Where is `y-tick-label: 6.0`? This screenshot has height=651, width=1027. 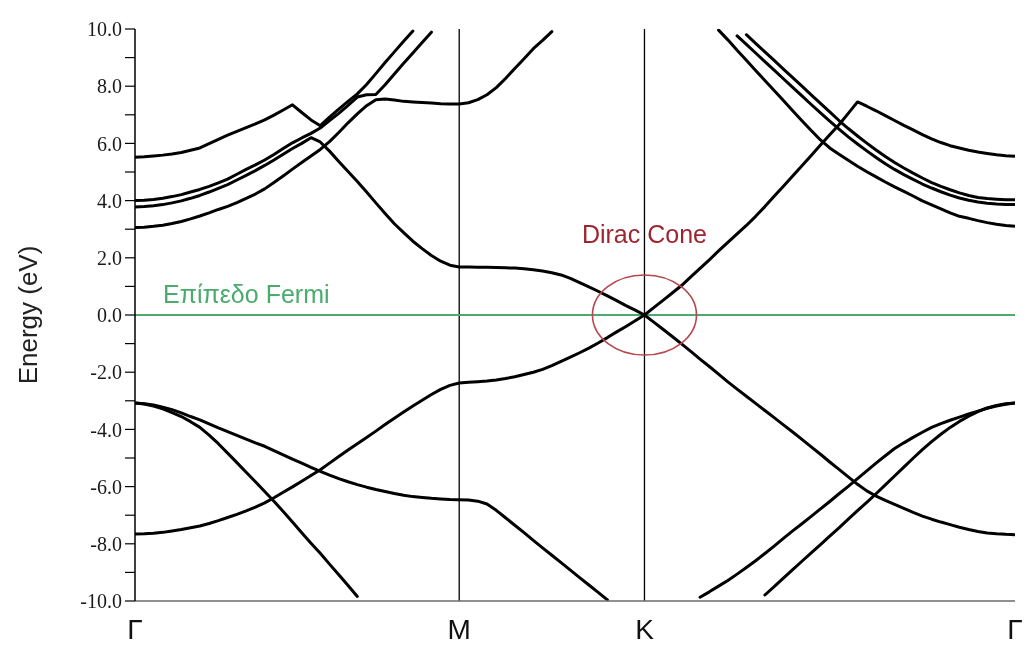
y-tick-label: 6.0 is located at coordinates (109, 143).